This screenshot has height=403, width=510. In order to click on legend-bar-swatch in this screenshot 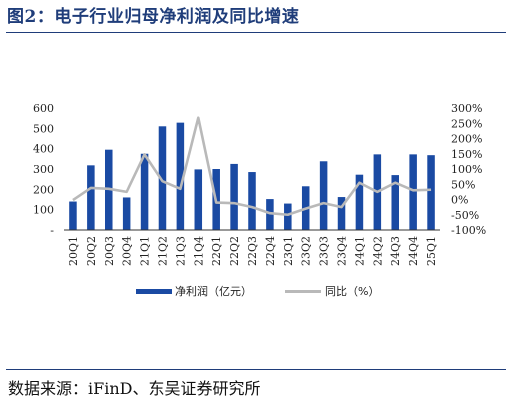, I will do `click(154, 291)`.